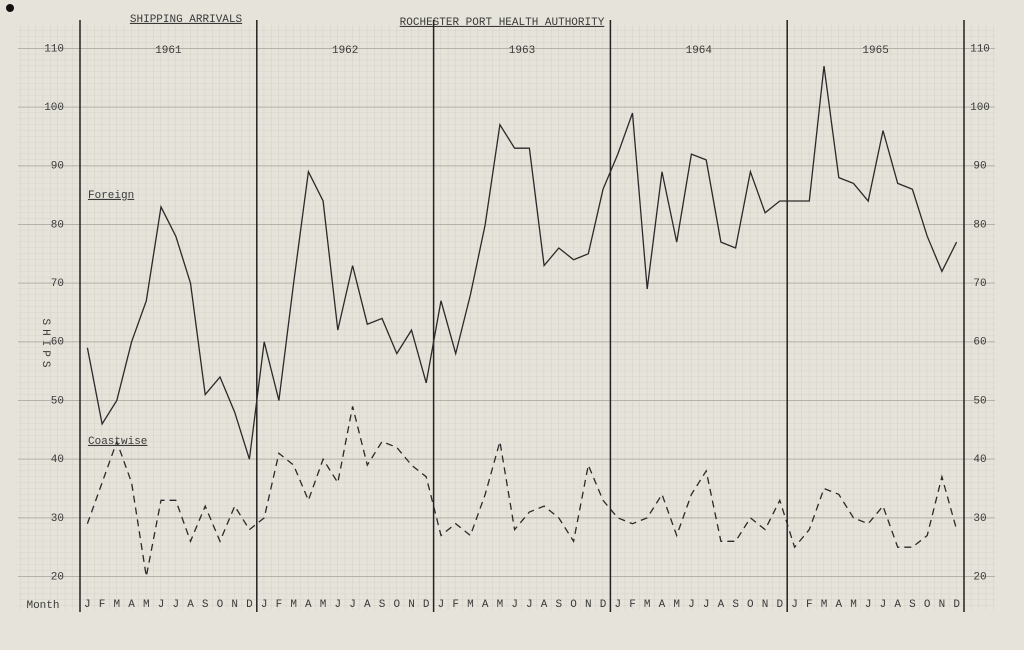 The width and height of the screenshot is (1024, 650). What do you see at coordinates (699, 51) in the screenshot?
I see `year-label: 1964` at bounding box center [699, 51].